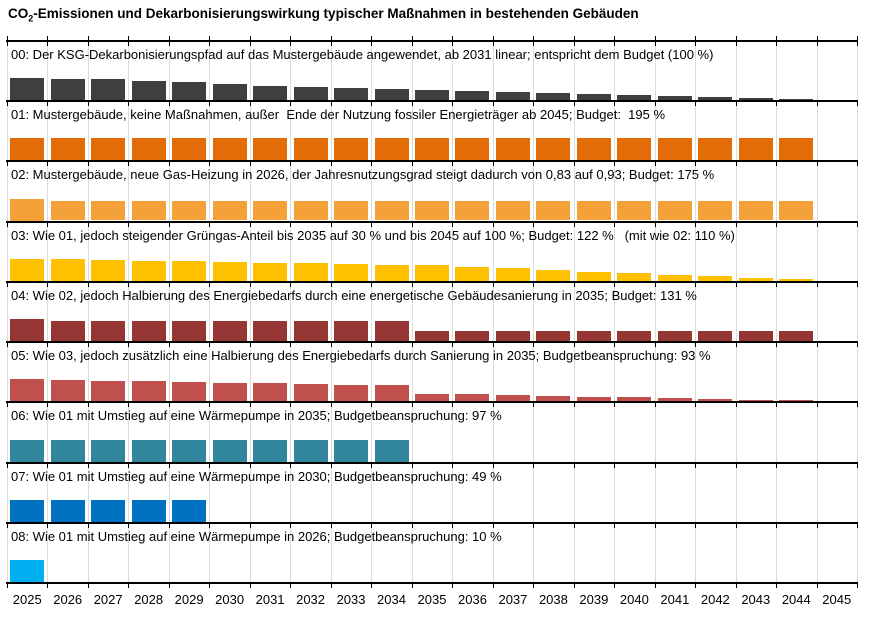  What do you see at coordinates (837, 599) in the screenshot?
I see `x-axis-label-2045: 2045` at bounding box center [837, 599].